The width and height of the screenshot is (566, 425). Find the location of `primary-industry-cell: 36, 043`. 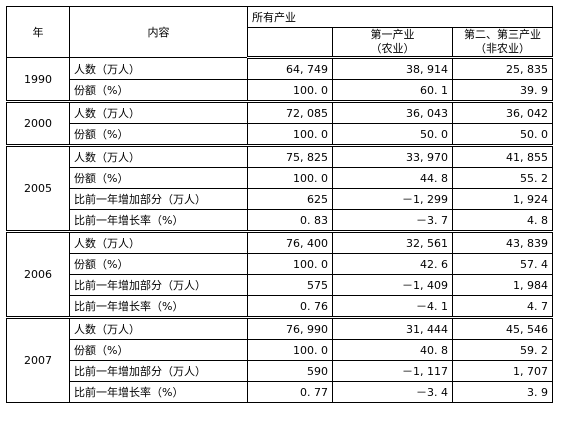

primary-industry-cell: 36, 043 is located at coordinates (392, 112).